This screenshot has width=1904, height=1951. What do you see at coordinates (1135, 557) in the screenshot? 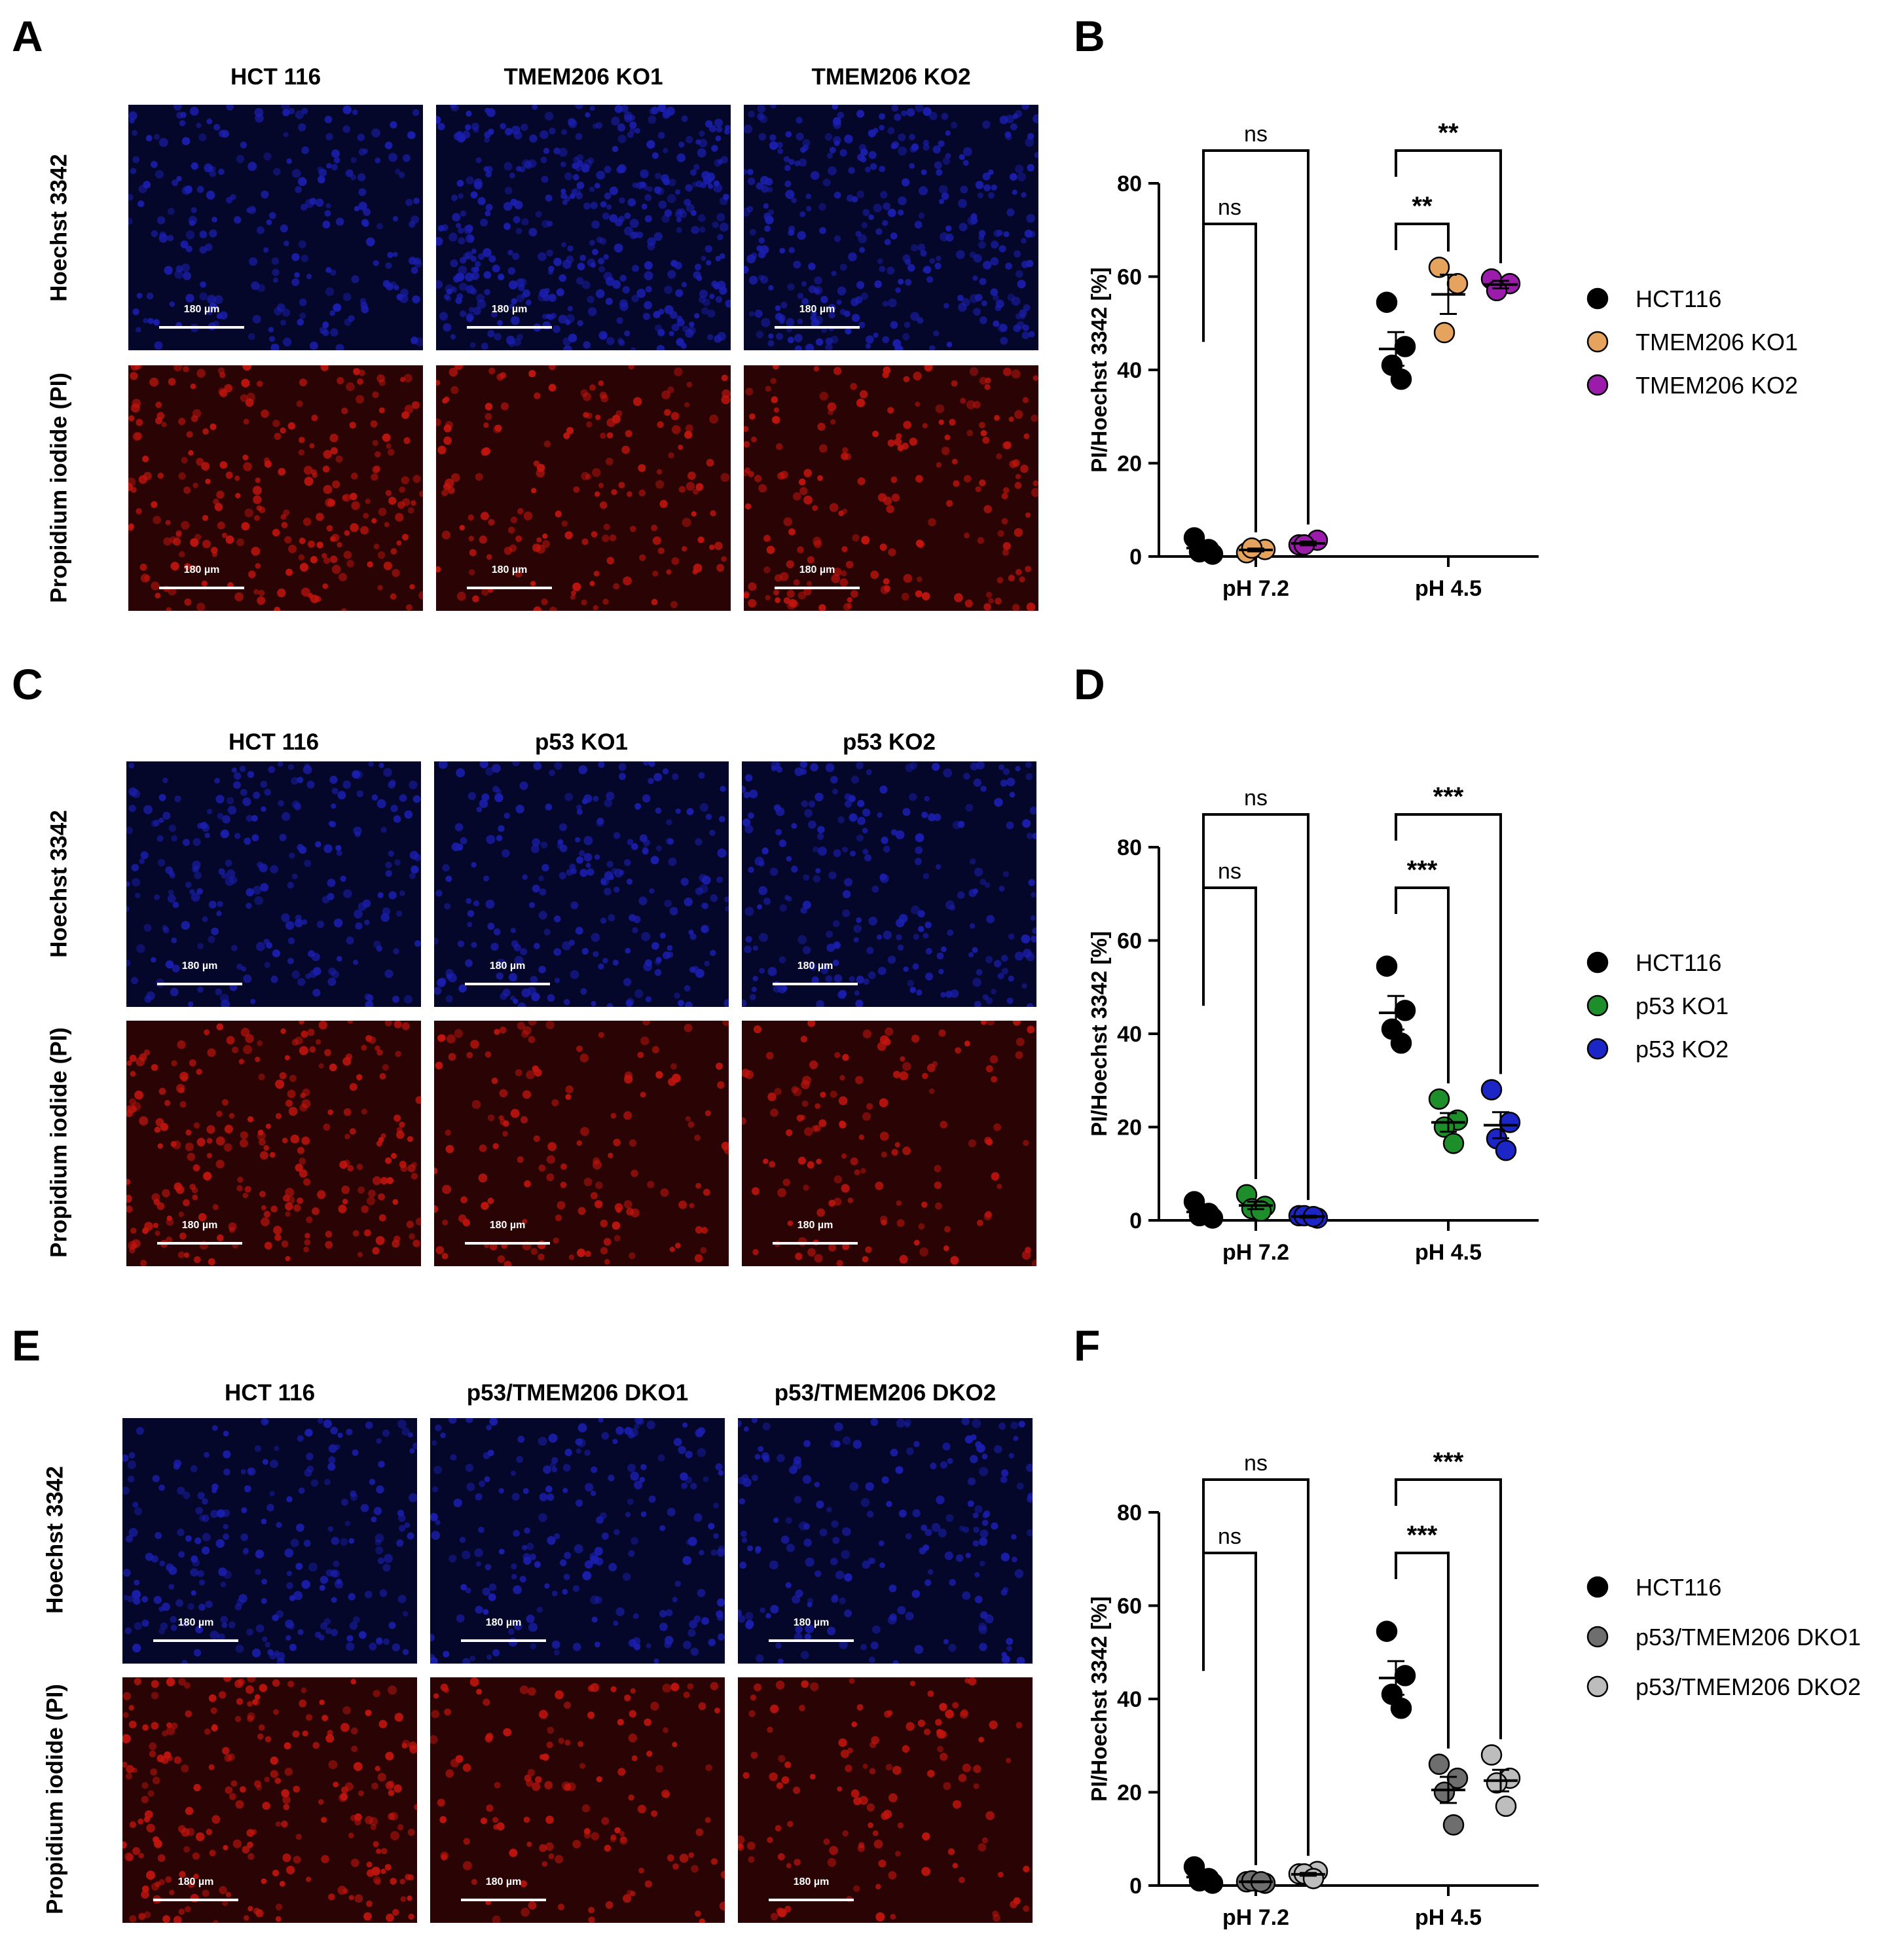
I see `y-tick-label: 0` at bounding box center [1135, 557].